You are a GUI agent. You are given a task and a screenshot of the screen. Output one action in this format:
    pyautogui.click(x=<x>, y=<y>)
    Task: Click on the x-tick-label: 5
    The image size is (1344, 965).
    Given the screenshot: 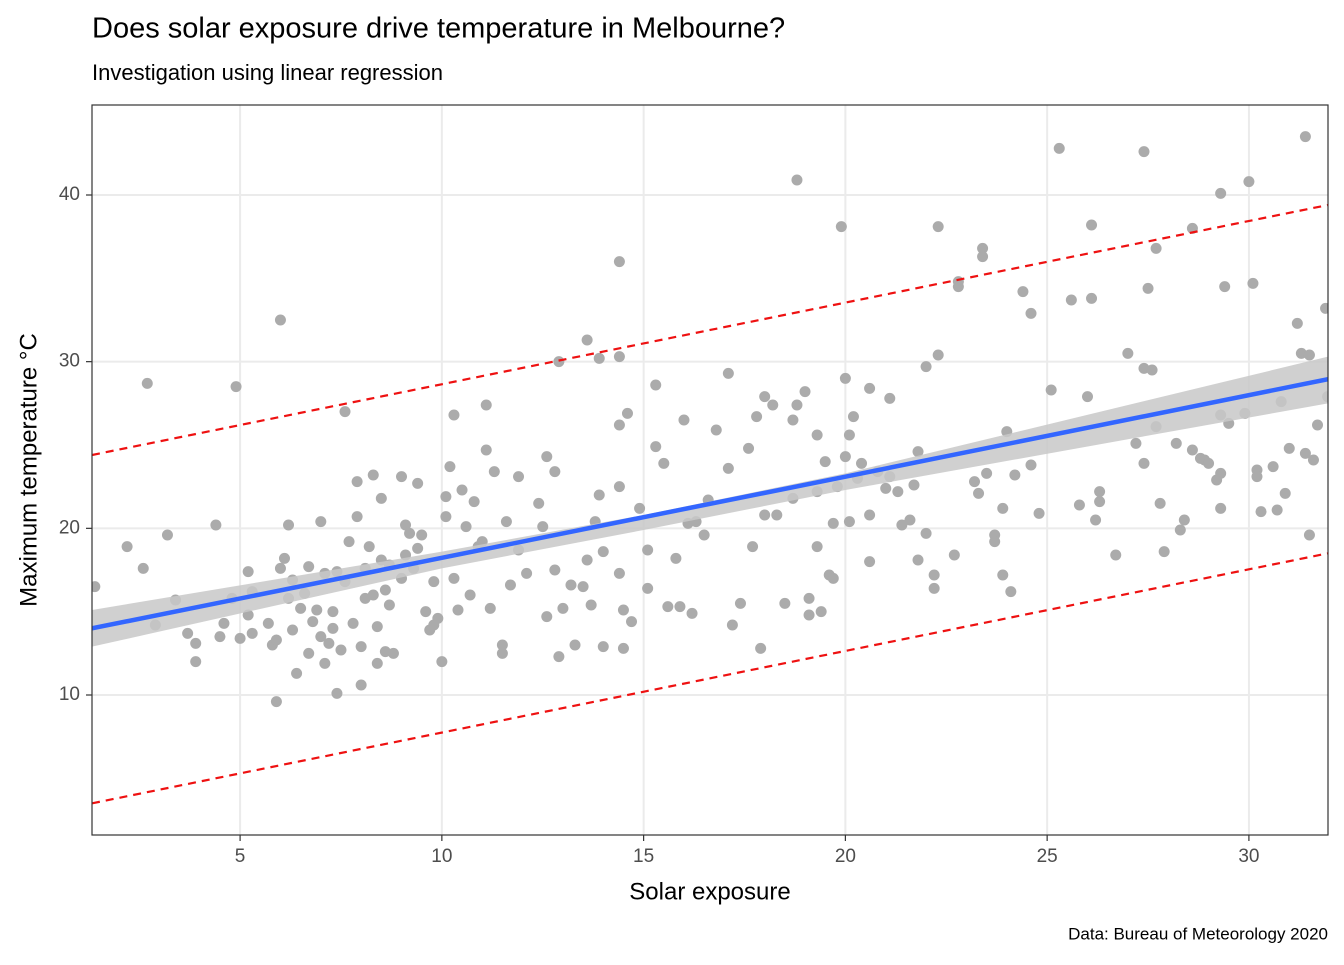 What is the action you would take?
    pyautogui.click(x=240, y=856)
    